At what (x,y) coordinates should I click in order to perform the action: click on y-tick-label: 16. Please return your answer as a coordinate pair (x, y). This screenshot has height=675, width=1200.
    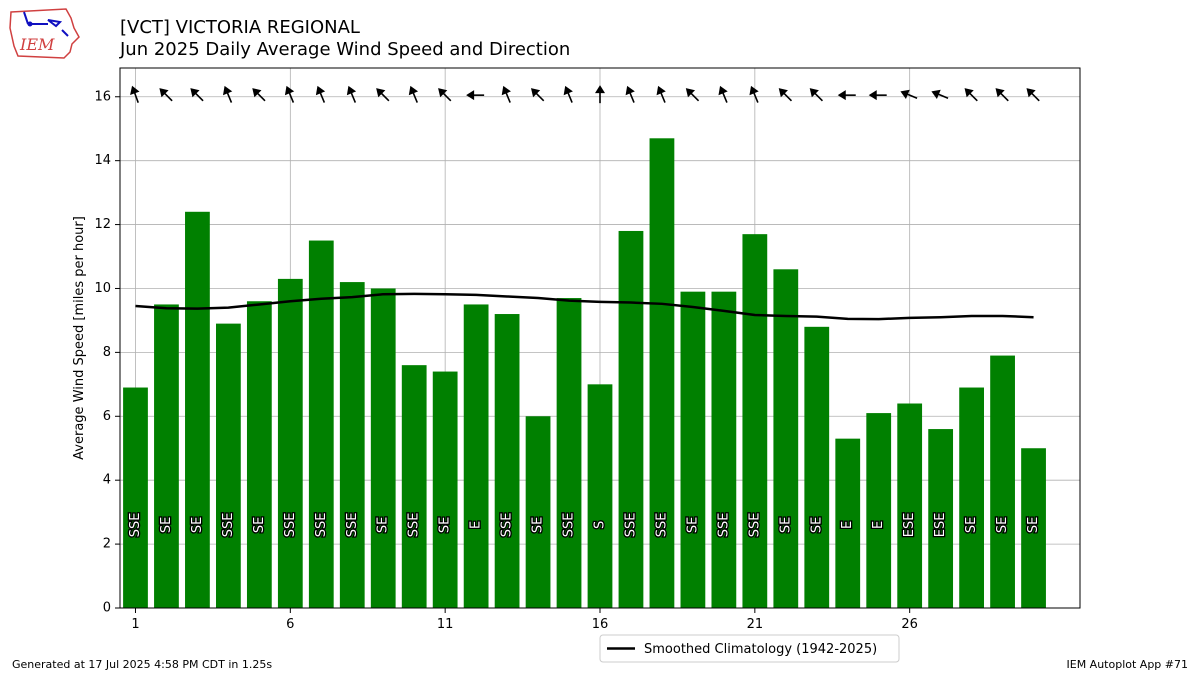
    Looking at the image, I should click on (102, 96).